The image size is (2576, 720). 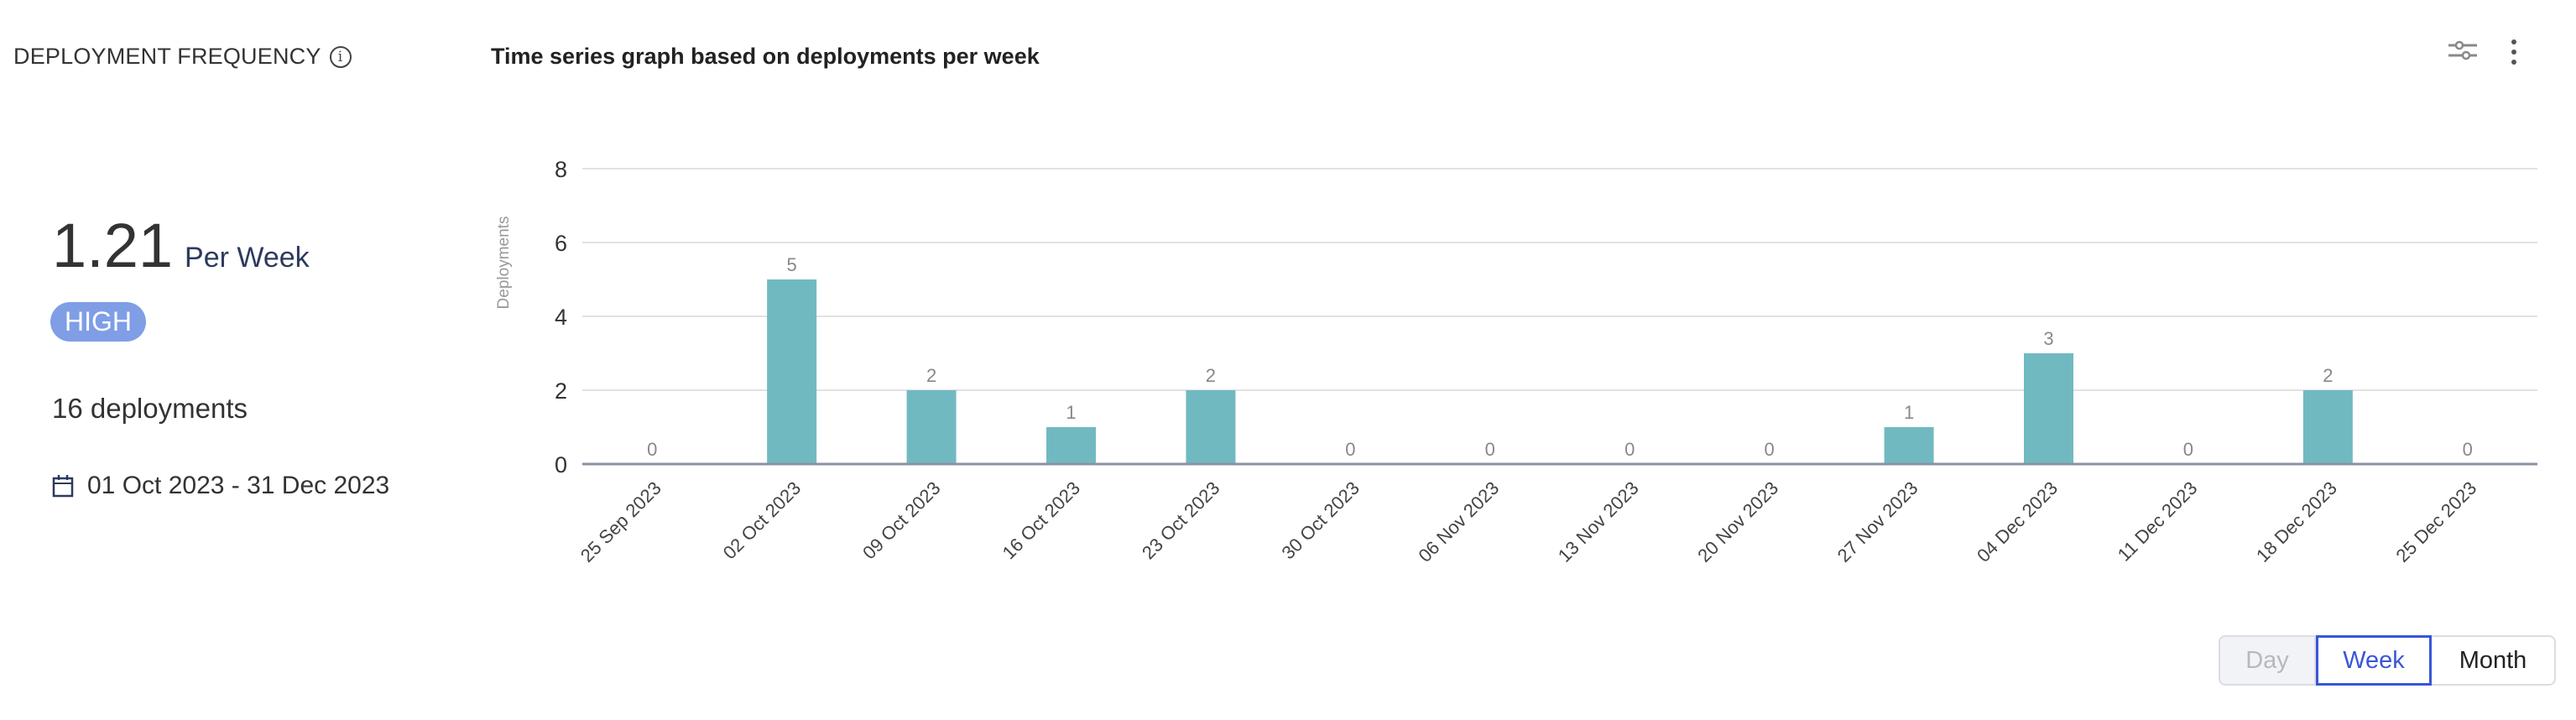 What do you see at coordinates (1877, 521) in the screenshot?
I see `x-tick-label: 27 Nov 2023` at bounding box center [1877, 521].